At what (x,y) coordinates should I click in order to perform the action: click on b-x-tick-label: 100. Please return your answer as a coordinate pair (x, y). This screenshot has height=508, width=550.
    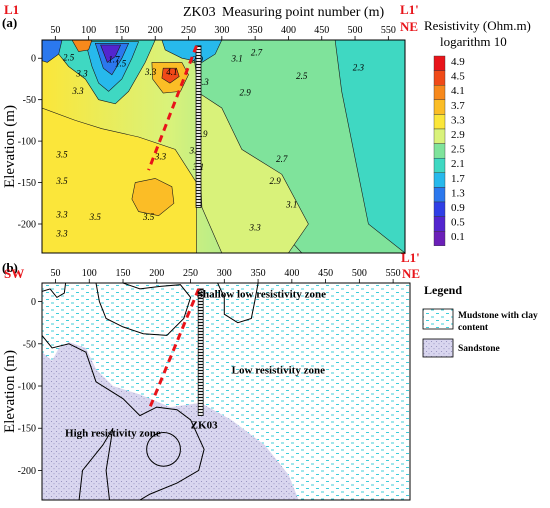
    Looking at the image, I should click on (89, 273).